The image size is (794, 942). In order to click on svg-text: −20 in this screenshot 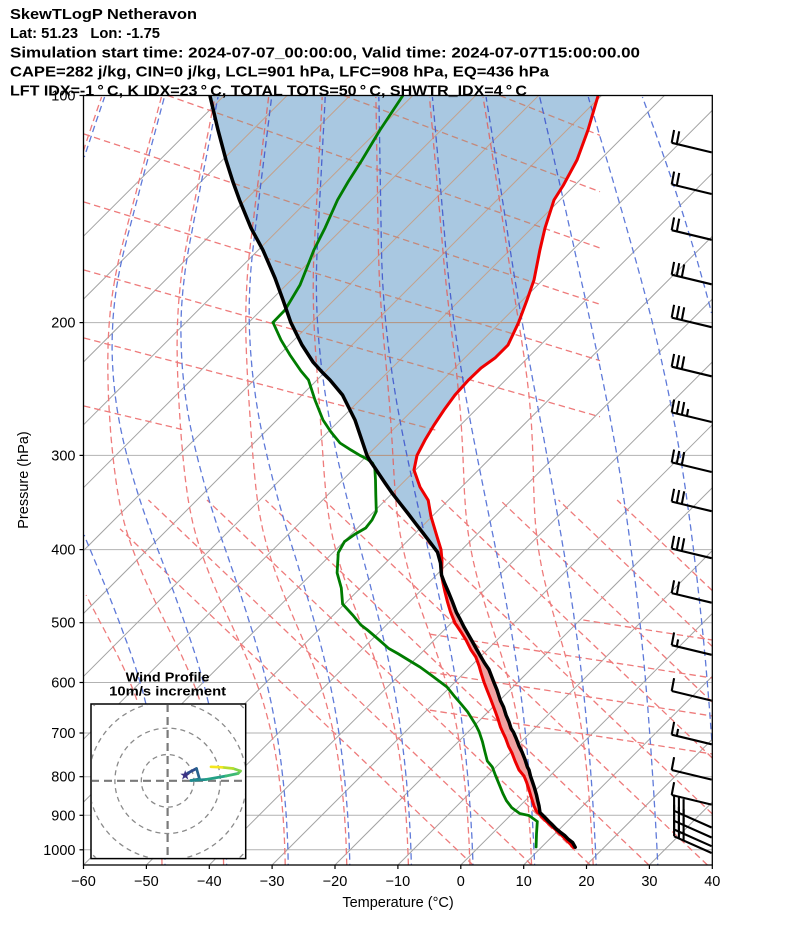, I will do `click(335, 882)`.